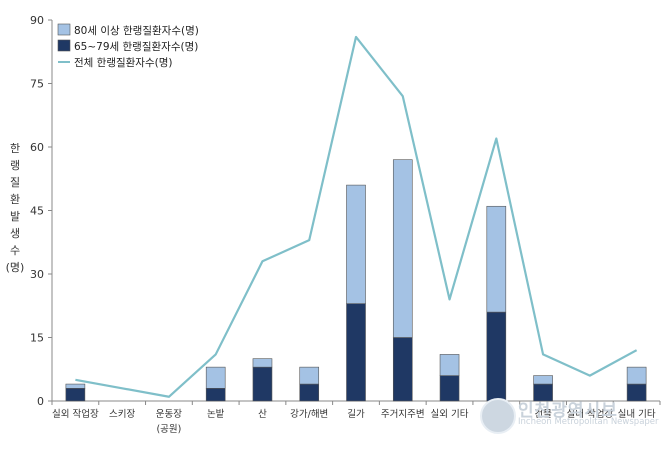  I want to click on y-axis-label-char: 한, so click(15, 148).